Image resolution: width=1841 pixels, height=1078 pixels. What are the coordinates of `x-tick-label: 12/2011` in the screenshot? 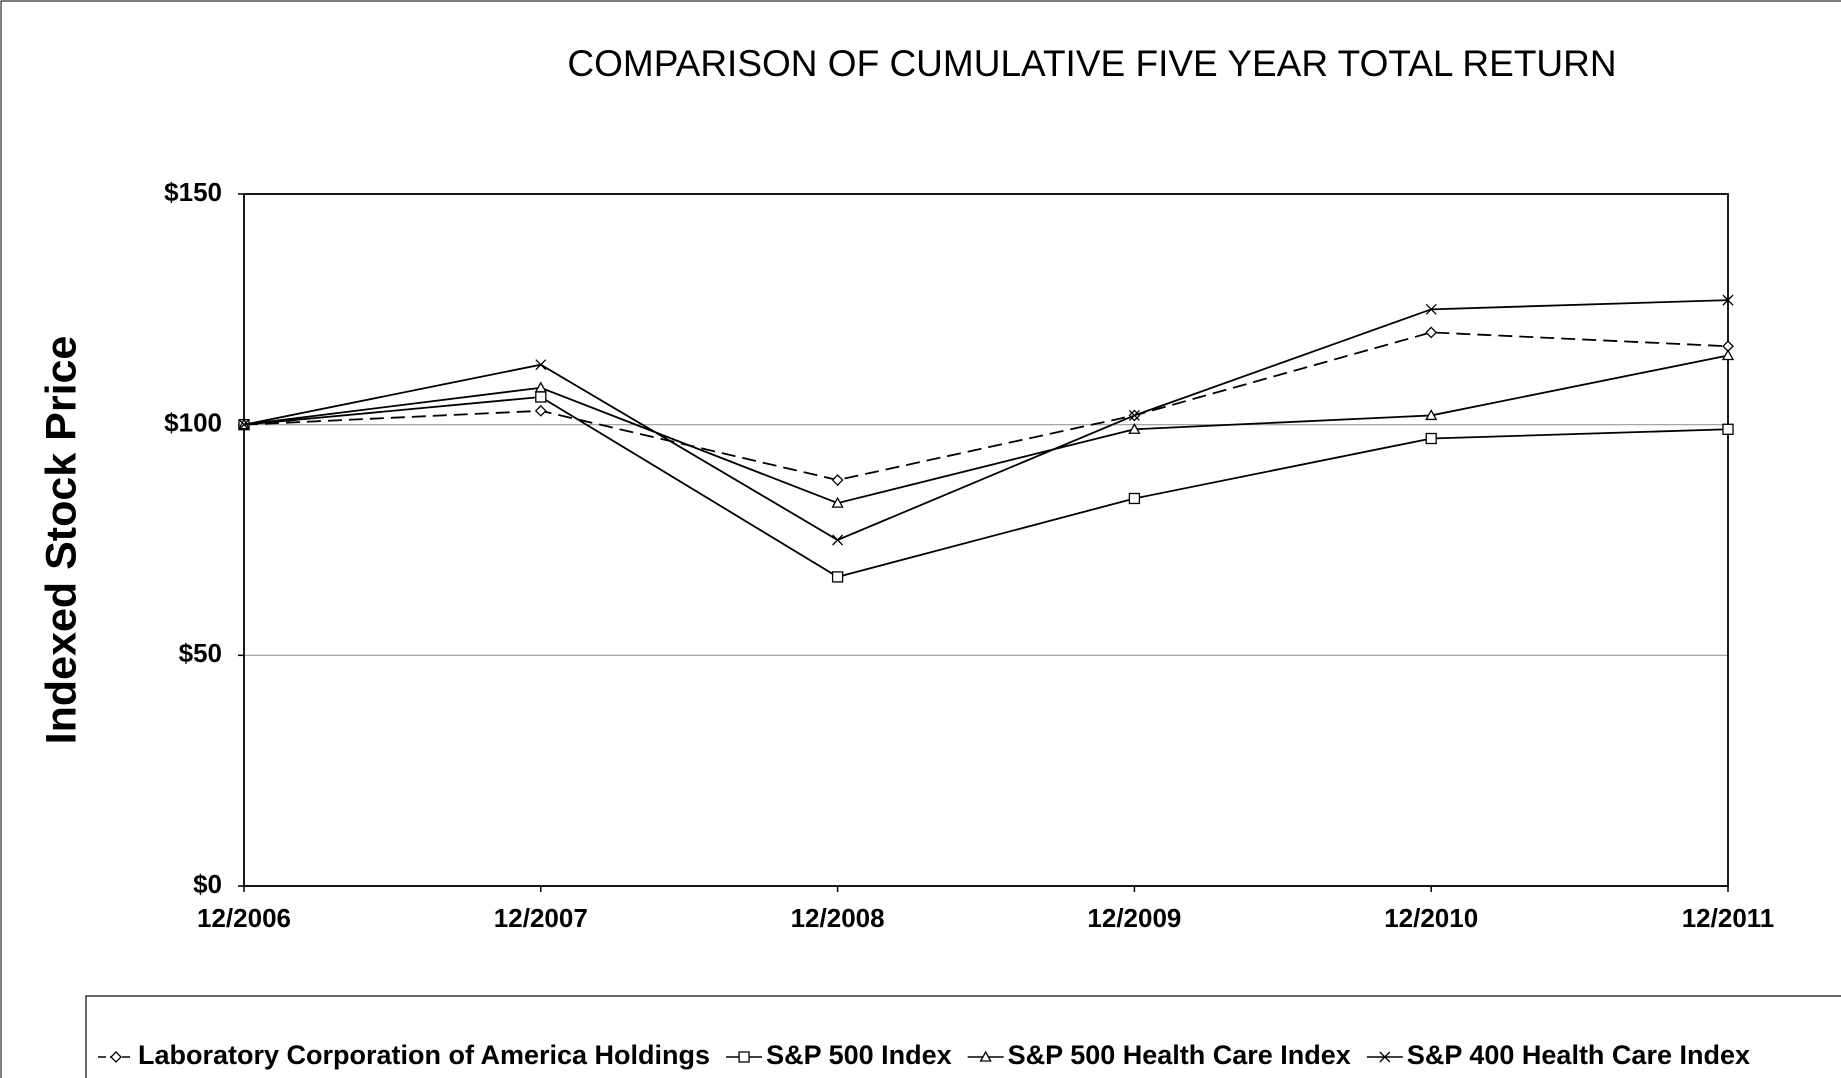 It's located at (1728, 918).